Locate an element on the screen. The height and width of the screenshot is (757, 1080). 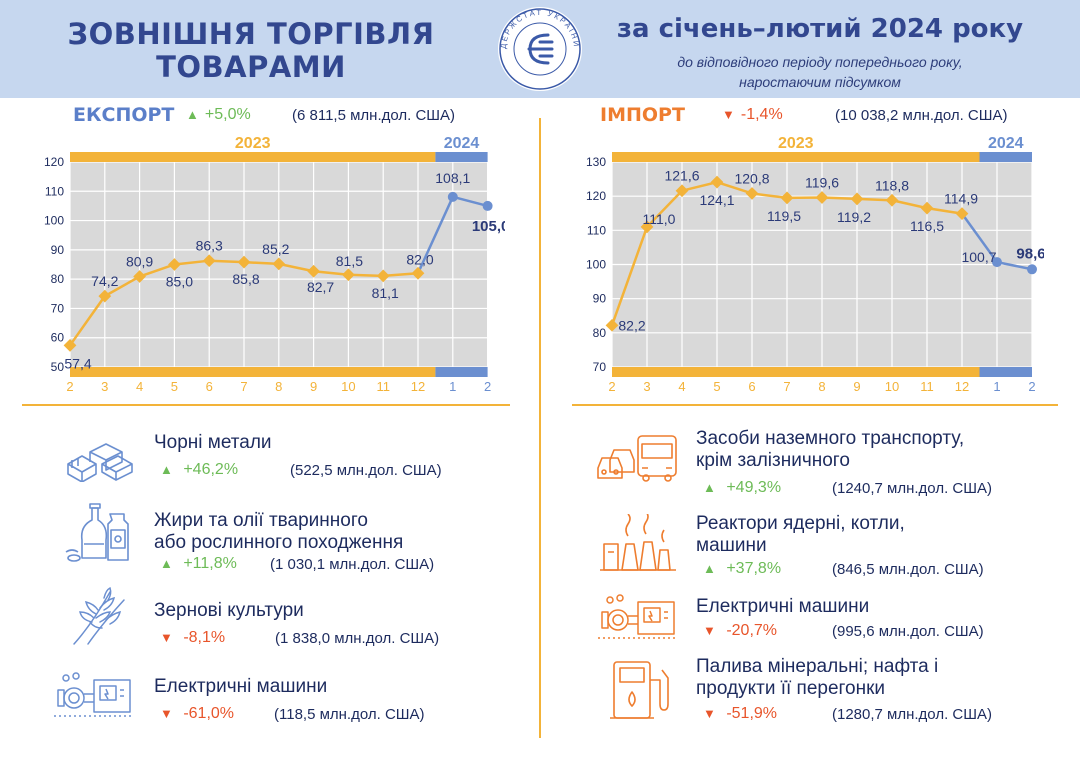
export-total: (6 811,5 млн.дол. США) is located at coordinates (374, 115).